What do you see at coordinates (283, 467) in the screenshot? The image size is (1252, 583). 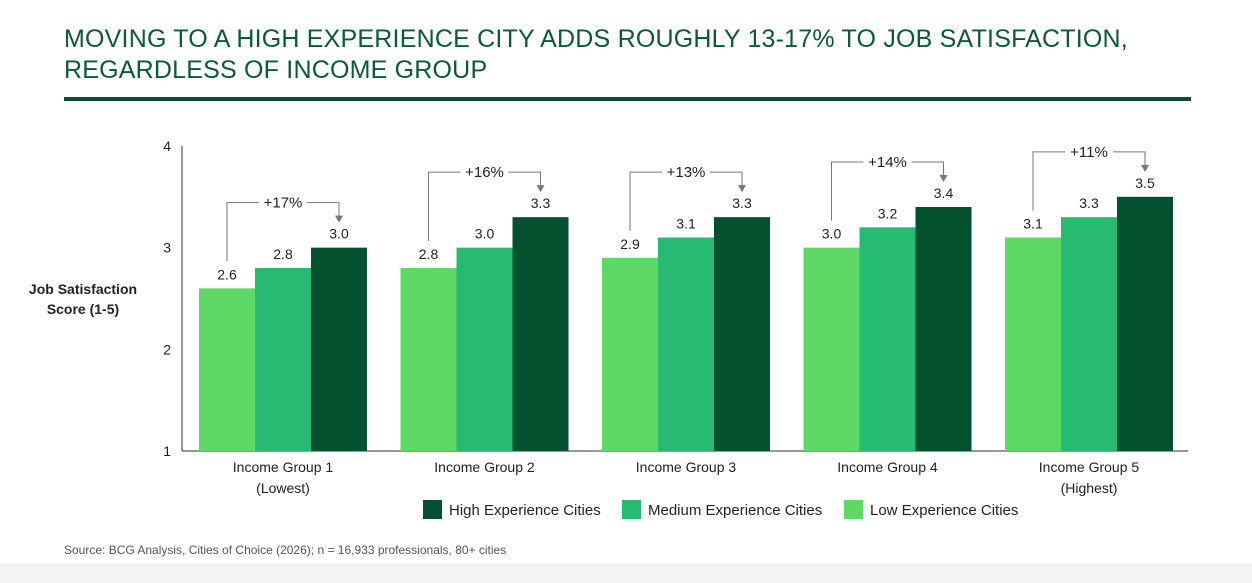 I see `x-tick-label: Income Group 1` at bounding box center [283, 467].